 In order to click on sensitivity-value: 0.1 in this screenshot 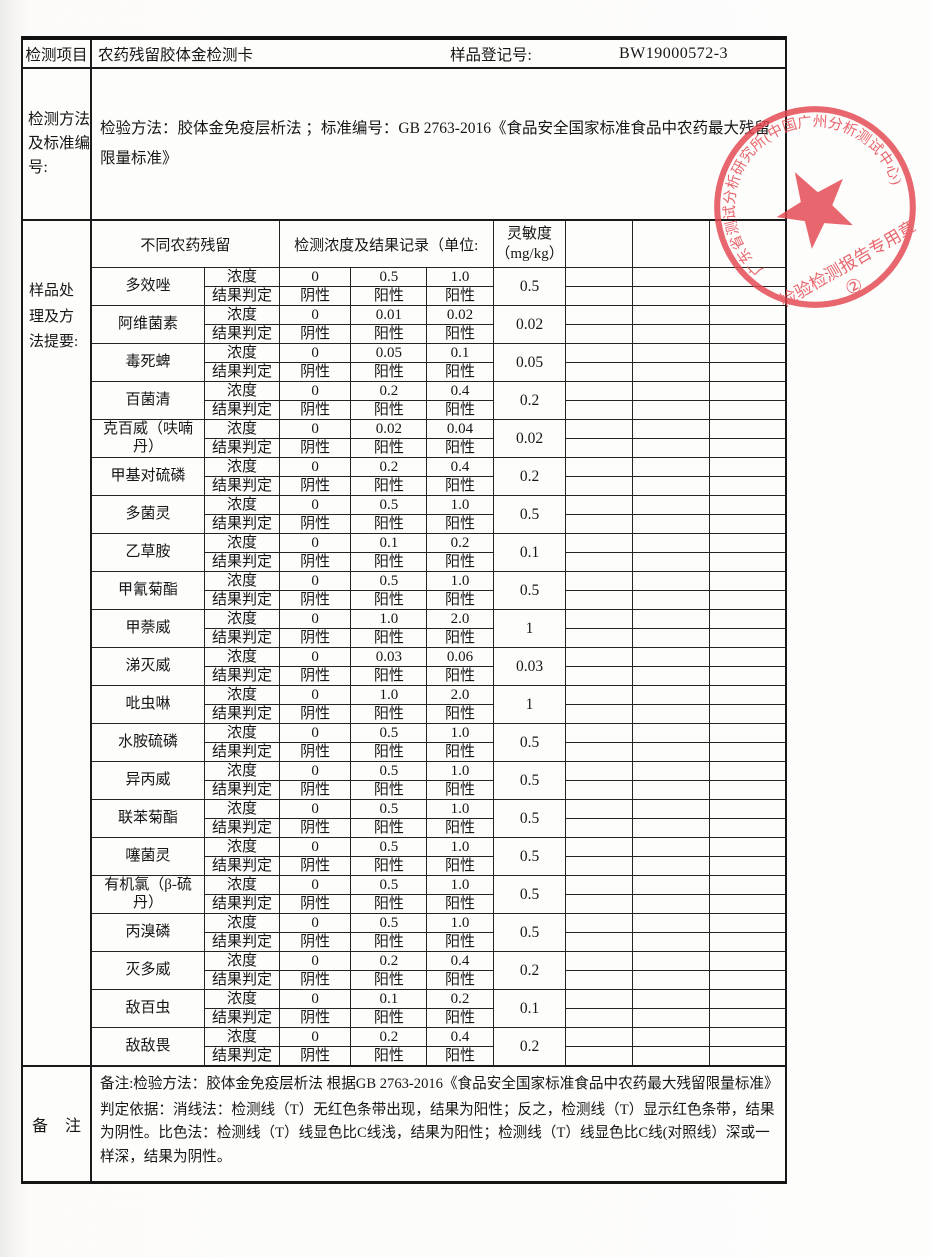, I will do `click(529, 552)`.